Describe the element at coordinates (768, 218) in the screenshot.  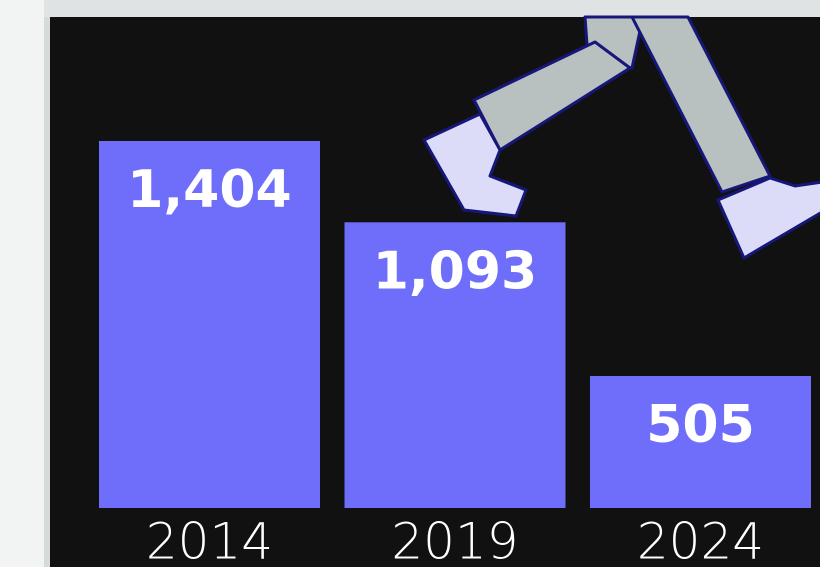
I see `right-shoe` at that location.